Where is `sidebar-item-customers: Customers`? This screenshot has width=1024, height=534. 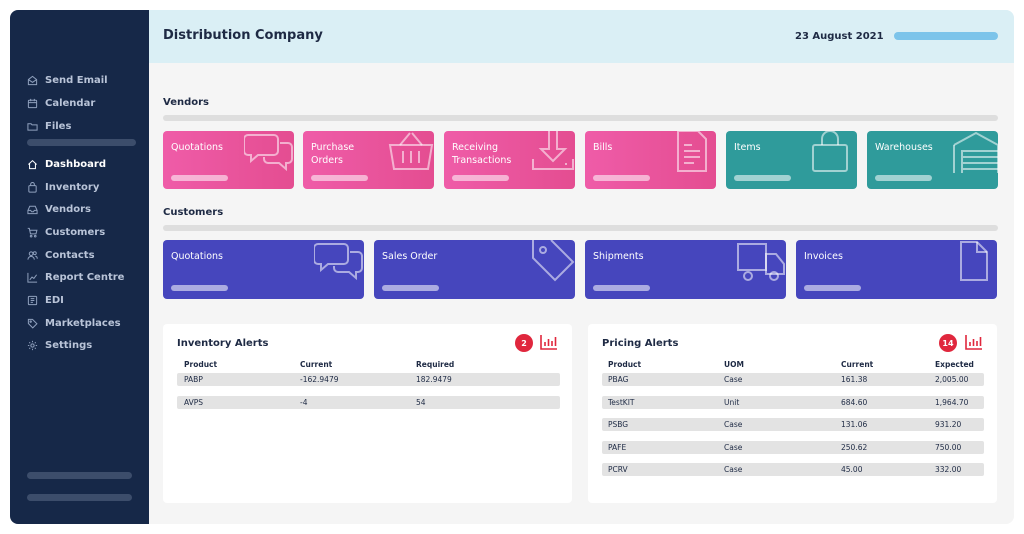
sidebar-item-customers: Customers is located at coordinates (66, 232).